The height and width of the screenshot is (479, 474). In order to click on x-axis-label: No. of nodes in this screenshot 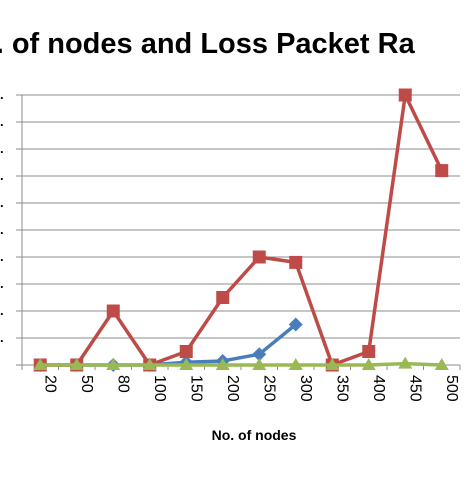, I will do `click(254, 435)`.